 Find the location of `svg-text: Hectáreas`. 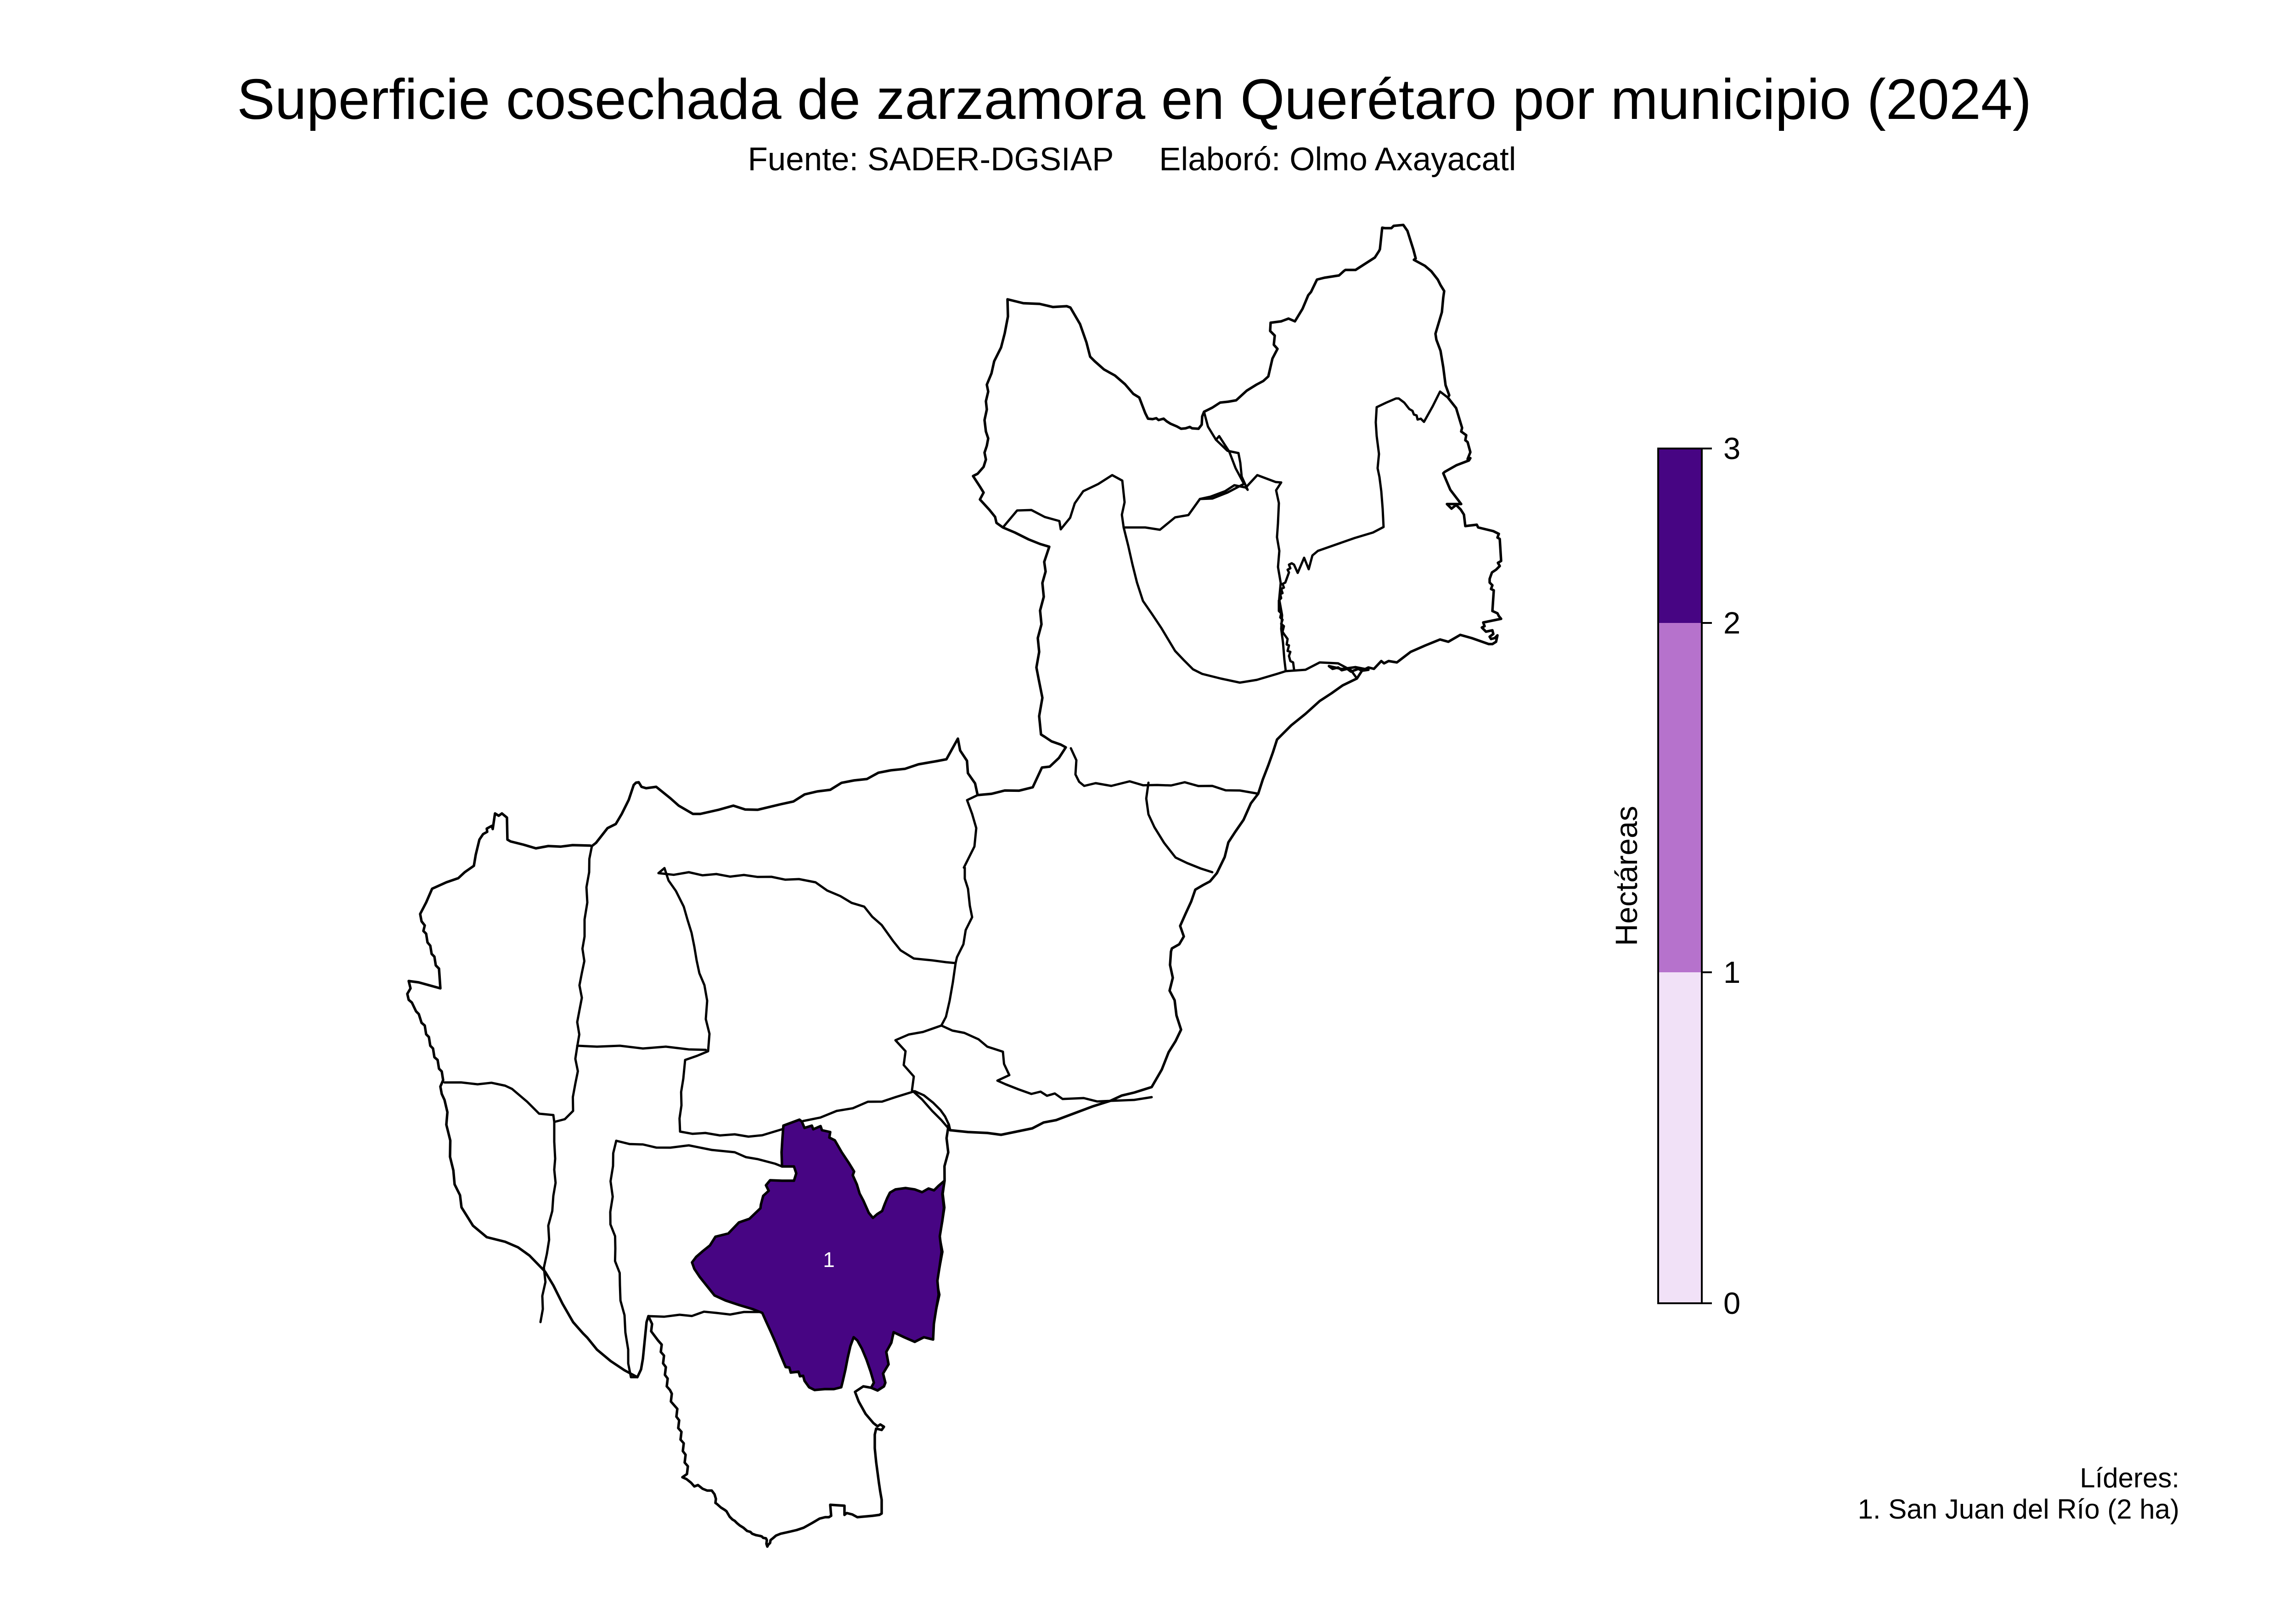

svg-text: Hectáreas is located at coordinates (1626, 876).